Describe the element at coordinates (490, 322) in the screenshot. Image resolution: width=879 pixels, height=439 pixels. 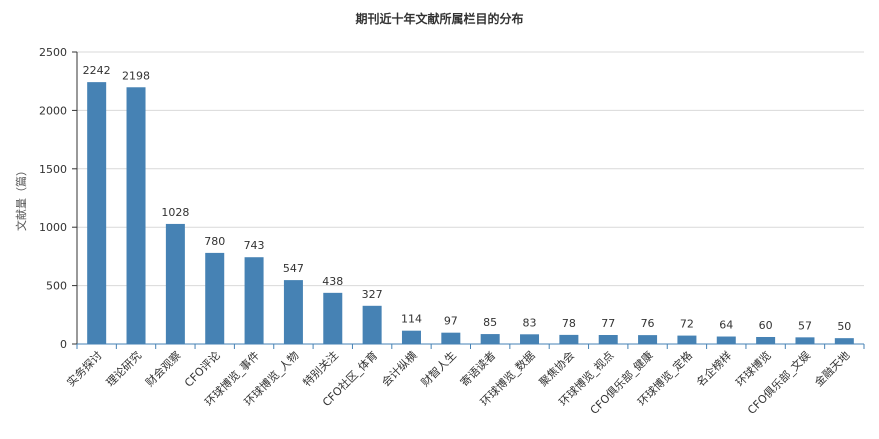
I see `data-label: 85` at that location.